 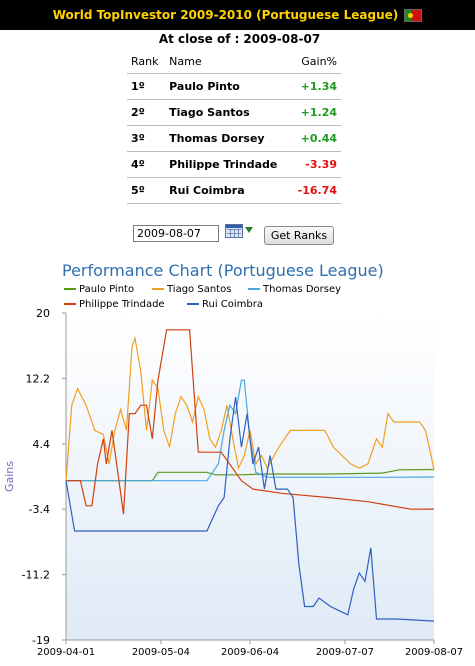 I want to click on legend-item: Tiago Santos, so click(x=191, y=289).